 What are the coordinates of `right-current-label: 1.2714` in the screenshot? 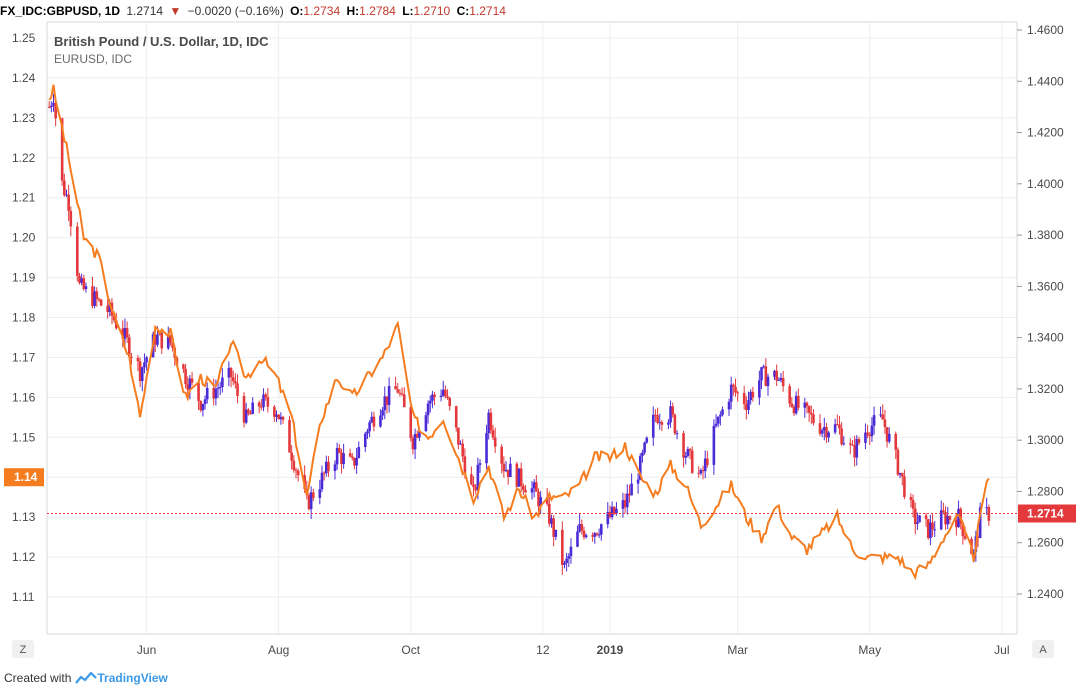 It's located at (1045, 514).